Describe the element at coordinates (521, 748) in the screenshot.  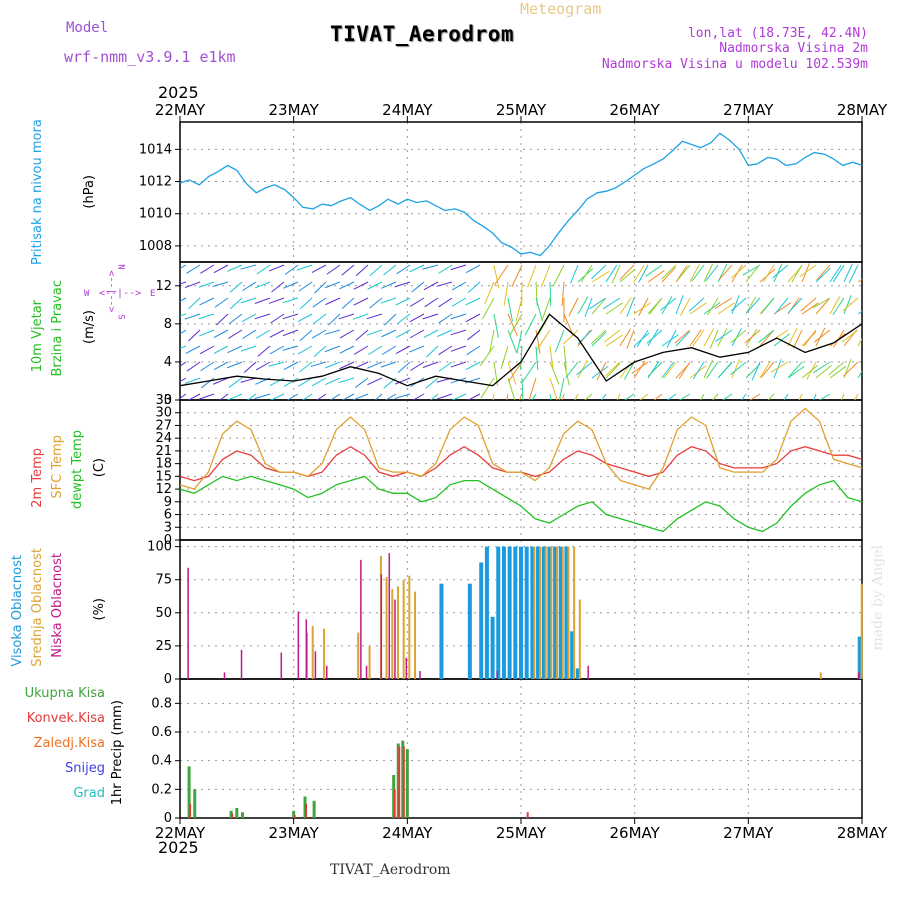
I see `panel-frame` at that location.